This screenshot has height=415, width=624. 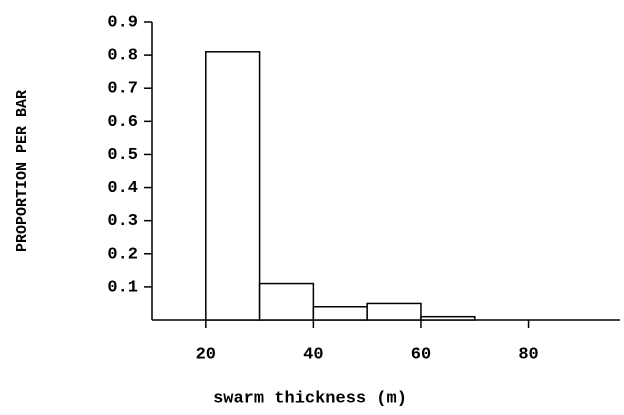 What do you see at coordinates (122, 22) in the screenshot?
I see `y-tick-label: 0.9` at bounding box center [122, 22].